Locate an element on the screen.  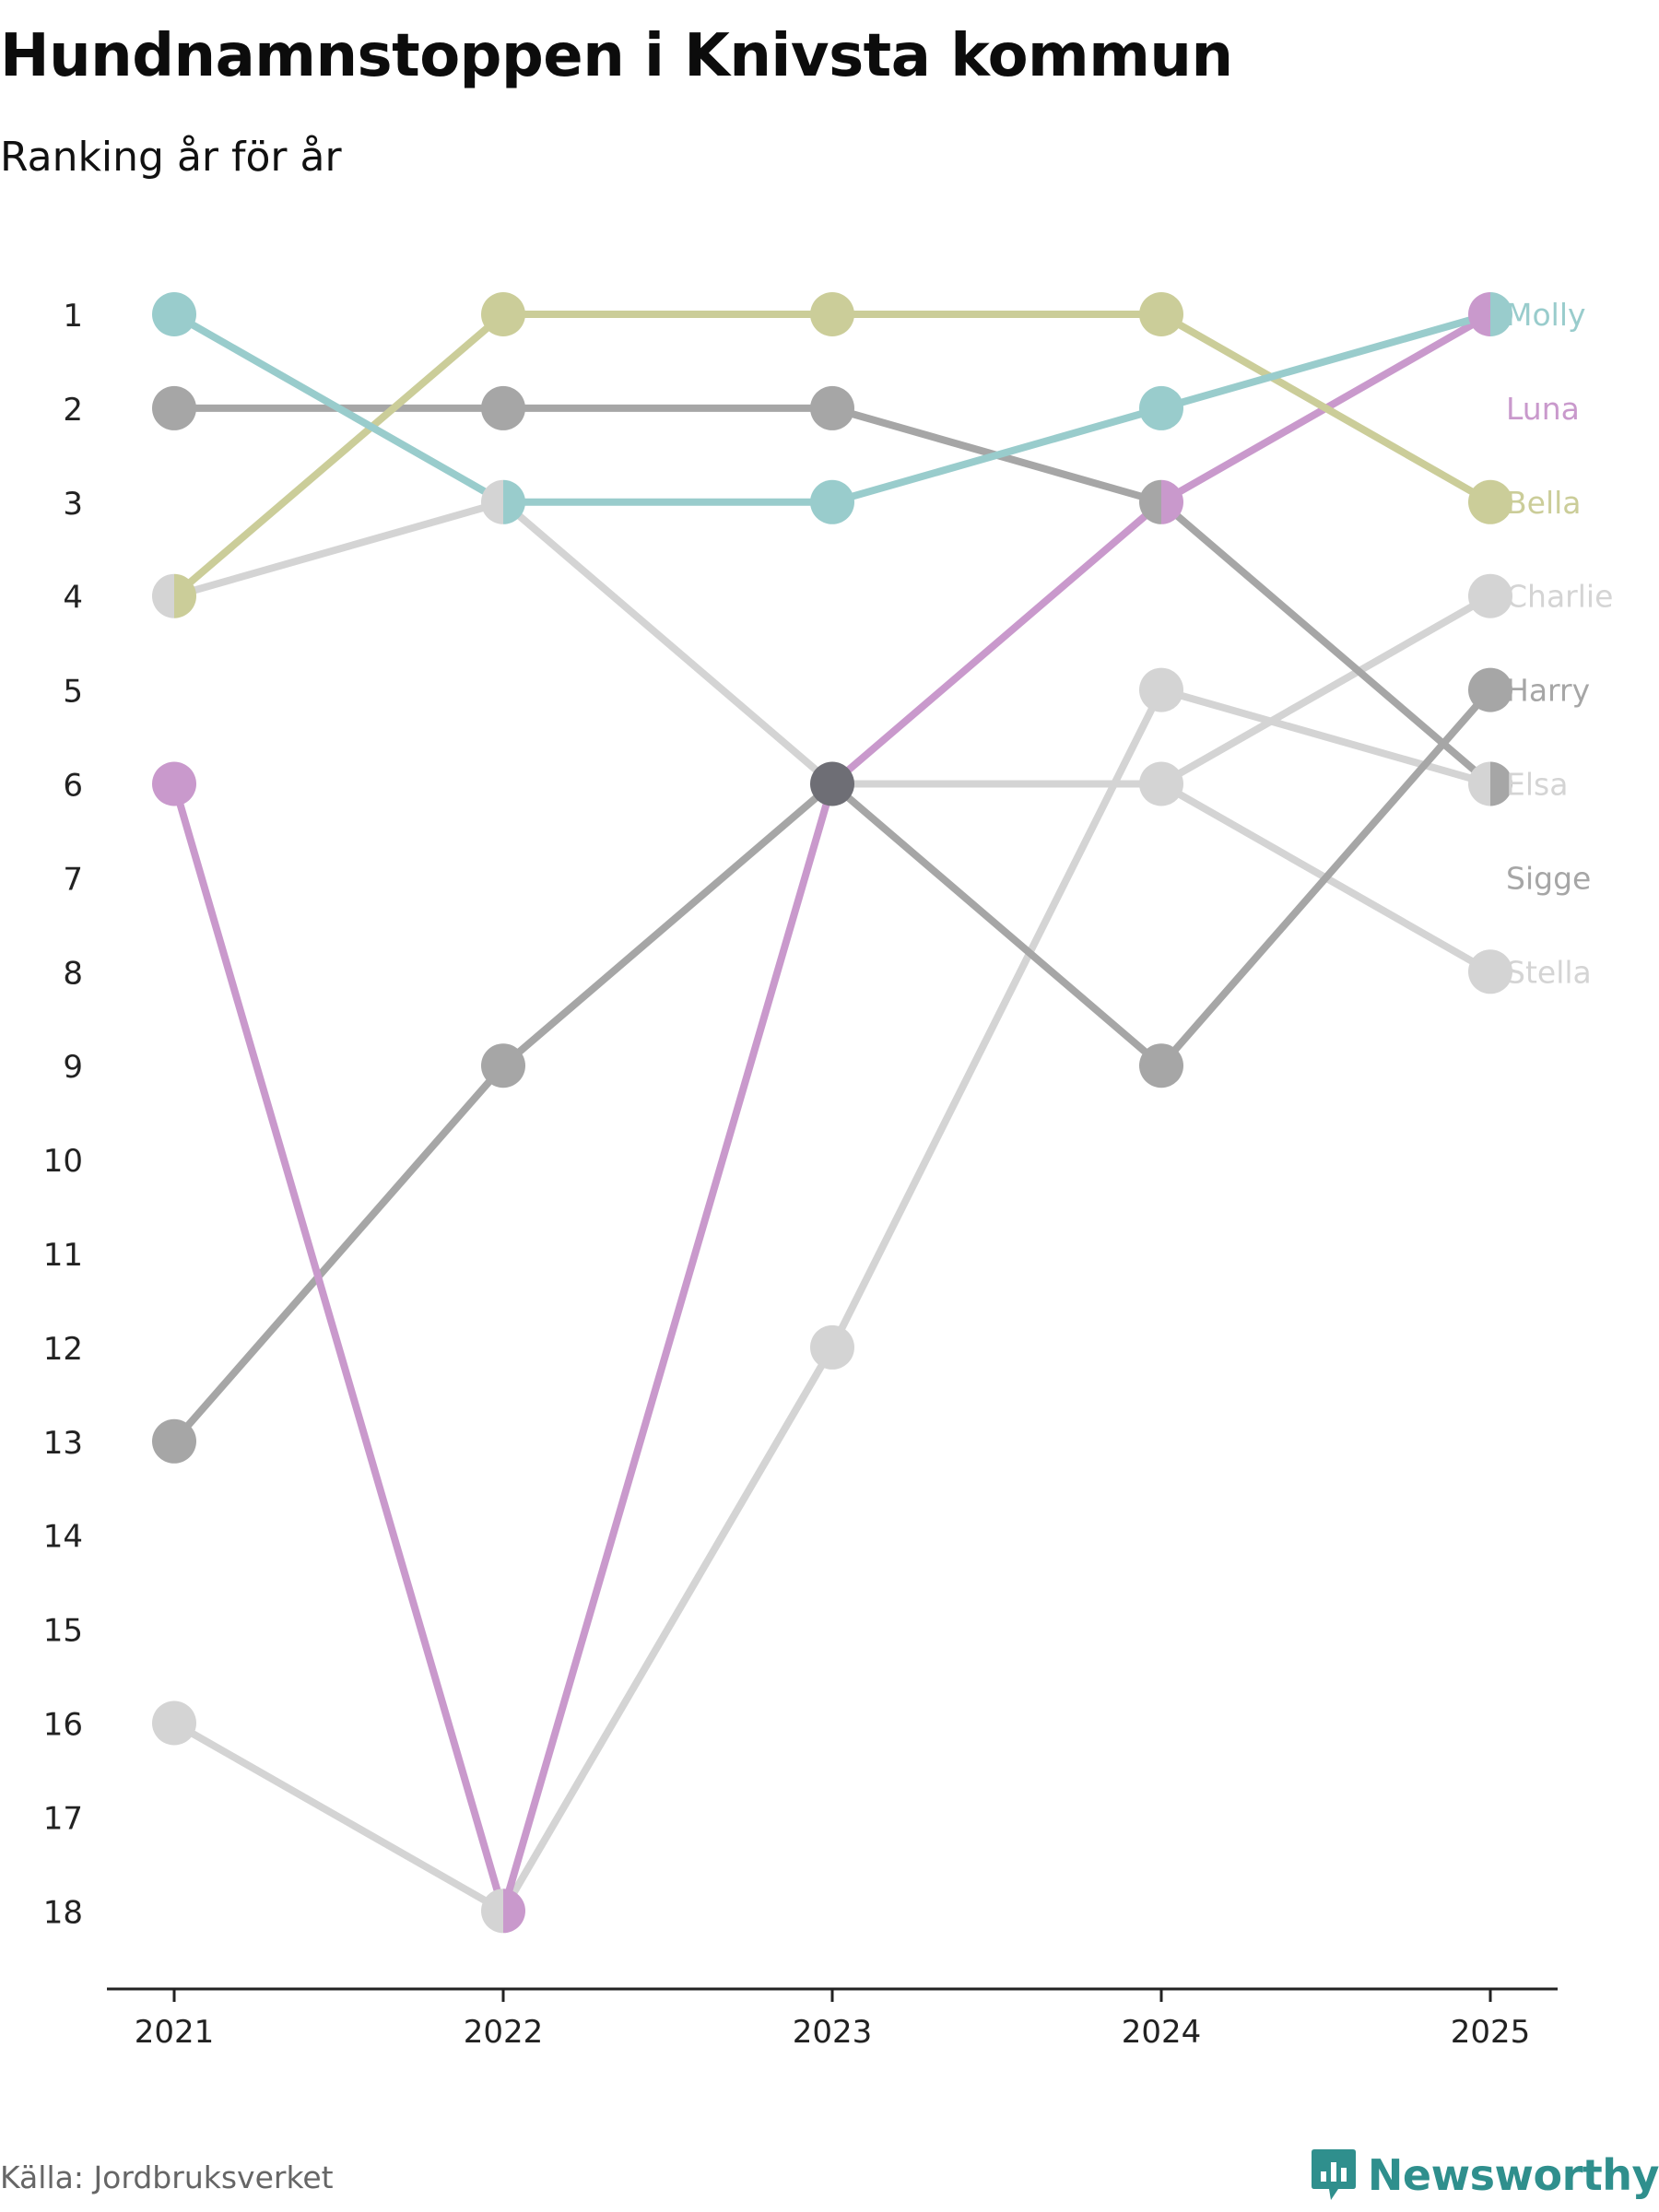
end-label-sigge: Sigge is located at coordinates (1548, 878).